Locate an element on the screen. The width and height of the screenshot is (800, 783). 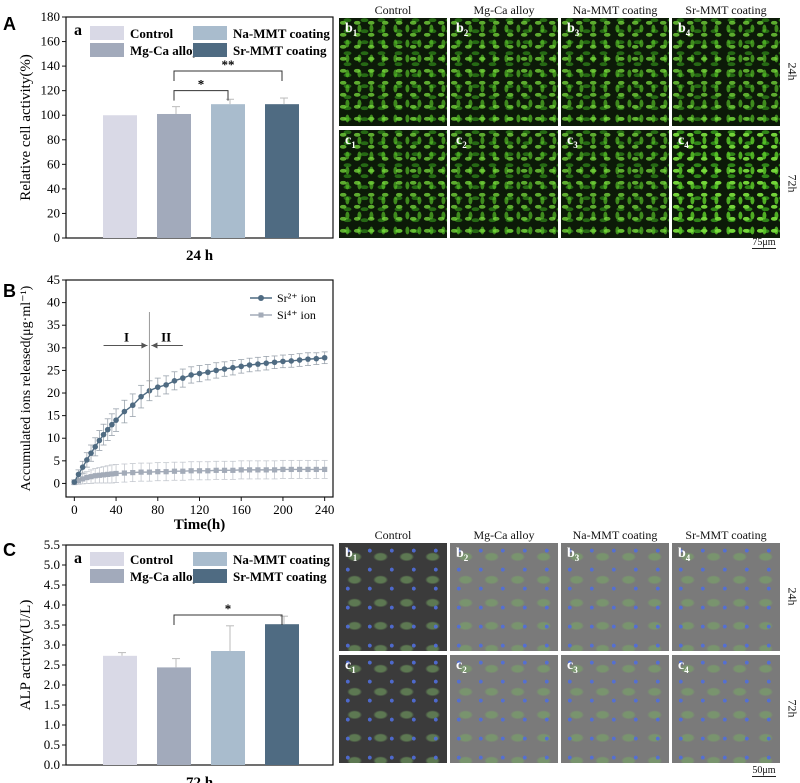
y-tick-label: 60 is located at coordinates (53, 163).